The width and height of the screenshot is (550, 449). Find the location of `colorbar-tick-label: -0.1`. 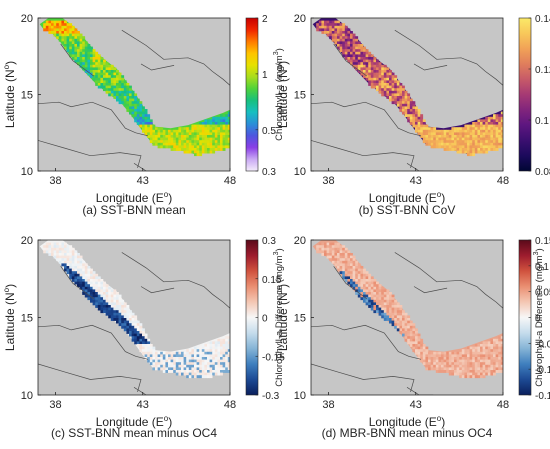

colorbar-tick-label: -0.1 is located at coordinates (542, 370).